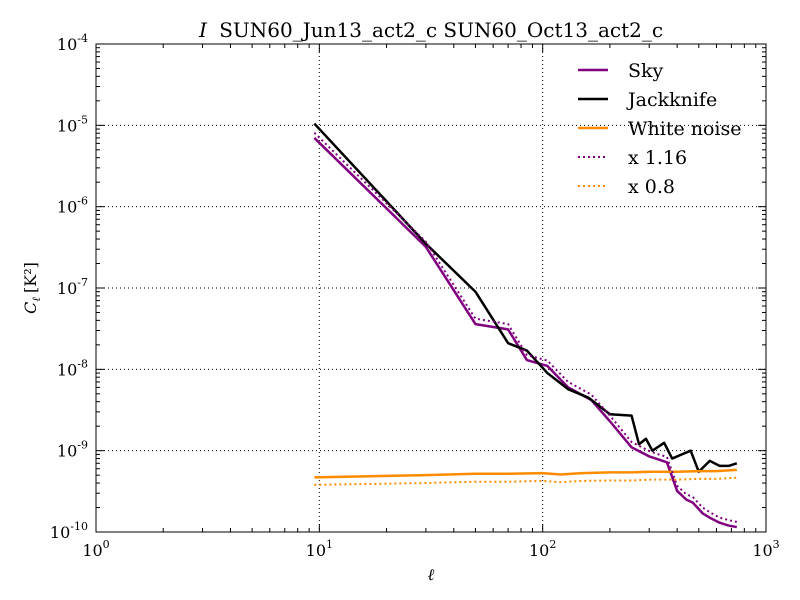  I want to click on x-tick-label: 10², so click(542, 549).